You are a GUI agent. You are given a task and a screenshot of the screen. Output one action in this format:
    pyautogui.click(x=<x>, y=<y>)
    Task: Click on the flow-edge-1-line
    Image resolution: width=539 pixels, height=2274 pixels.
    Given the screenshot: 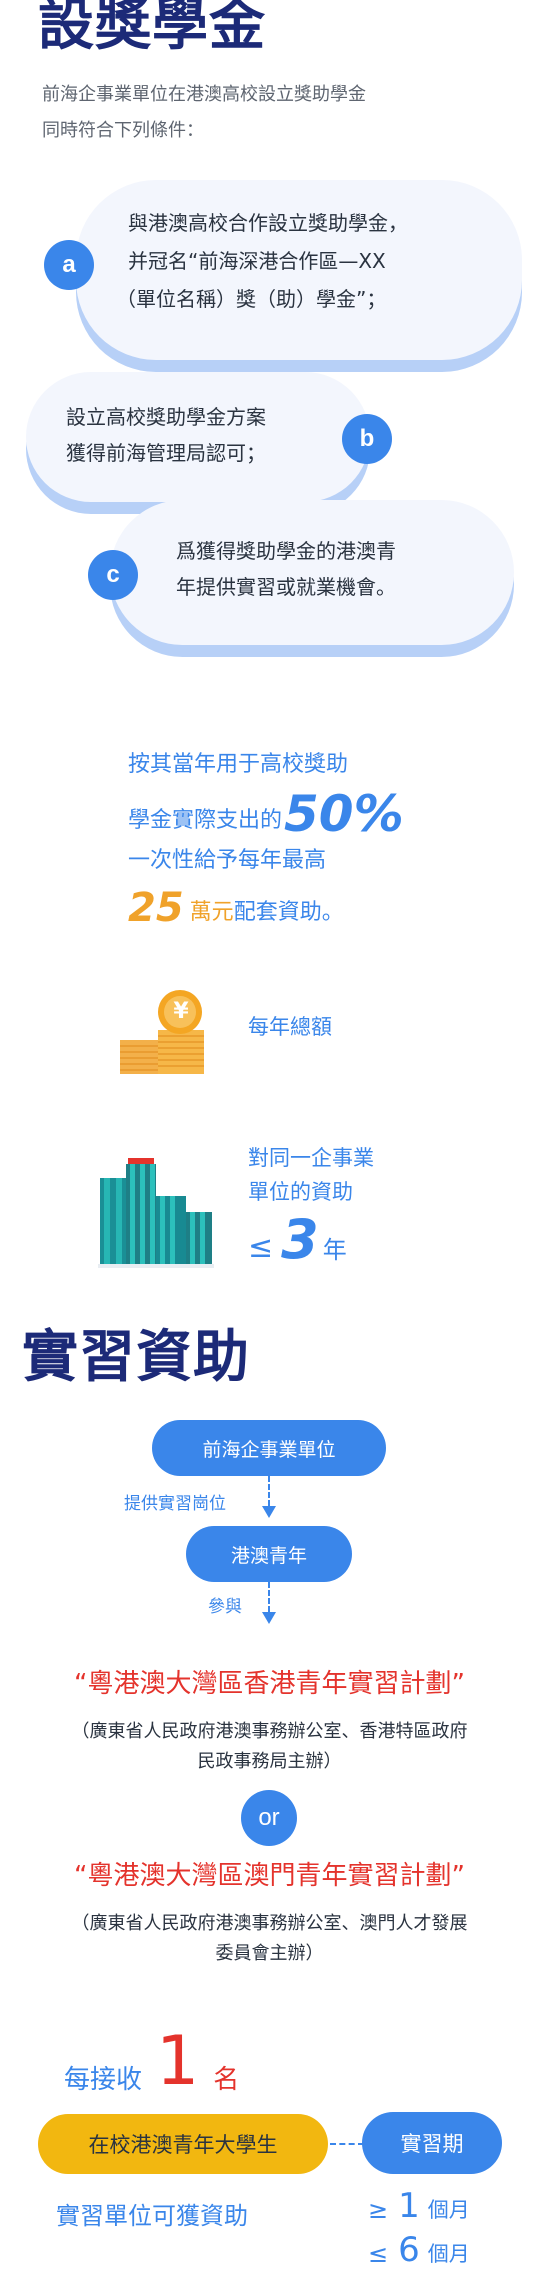 What is the action you would take?
    pyautogui.click(x=269, y=1491)
    